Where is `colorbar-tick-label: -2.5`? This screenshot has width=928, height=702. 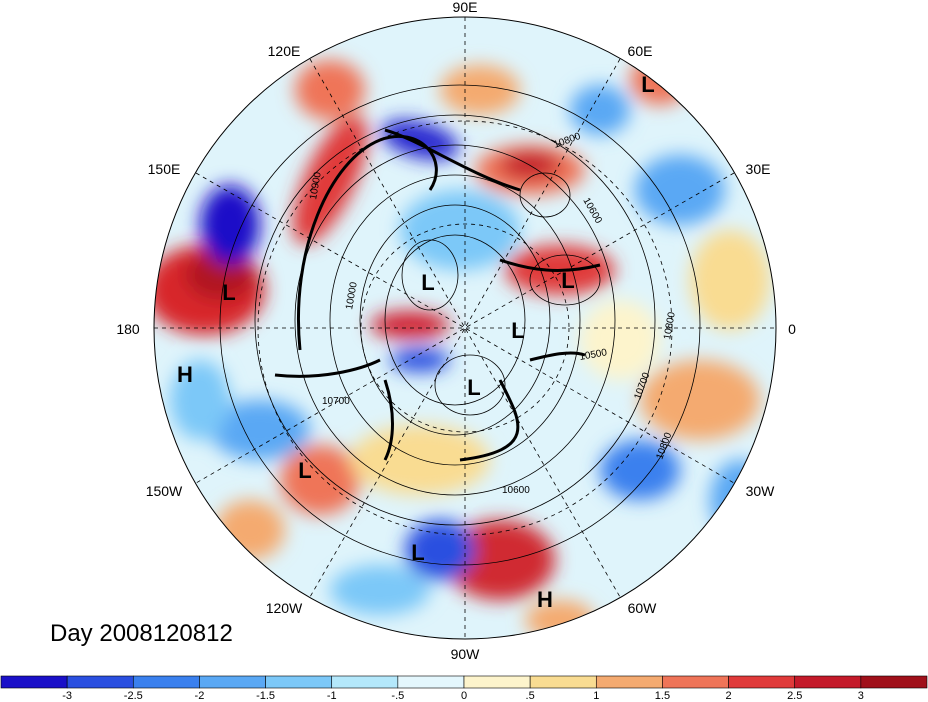
colorbar-tick-label: -2.5 is located at coordinates (133, 696).